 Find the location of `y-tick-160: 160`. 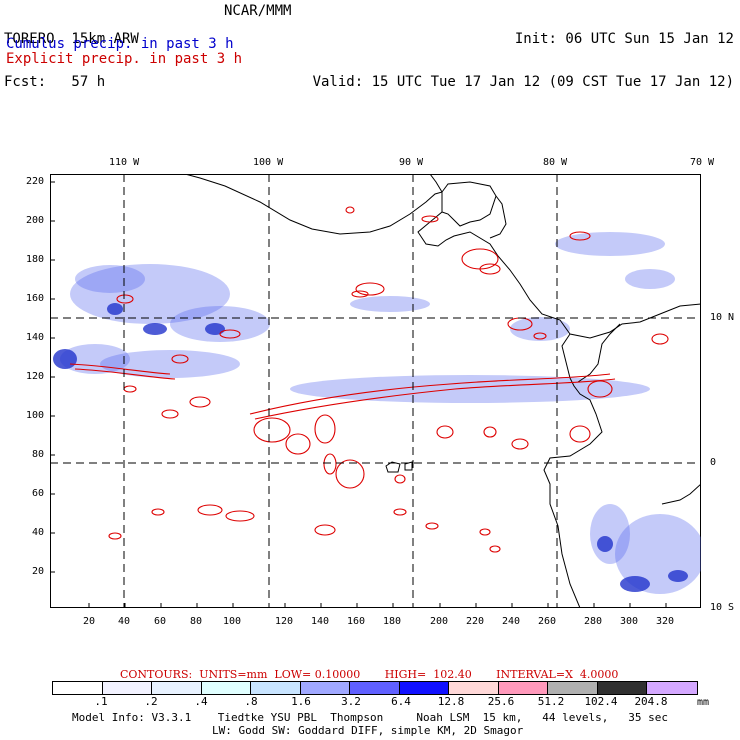

y-tick-160: 160 is located at coordinates (35, 298).